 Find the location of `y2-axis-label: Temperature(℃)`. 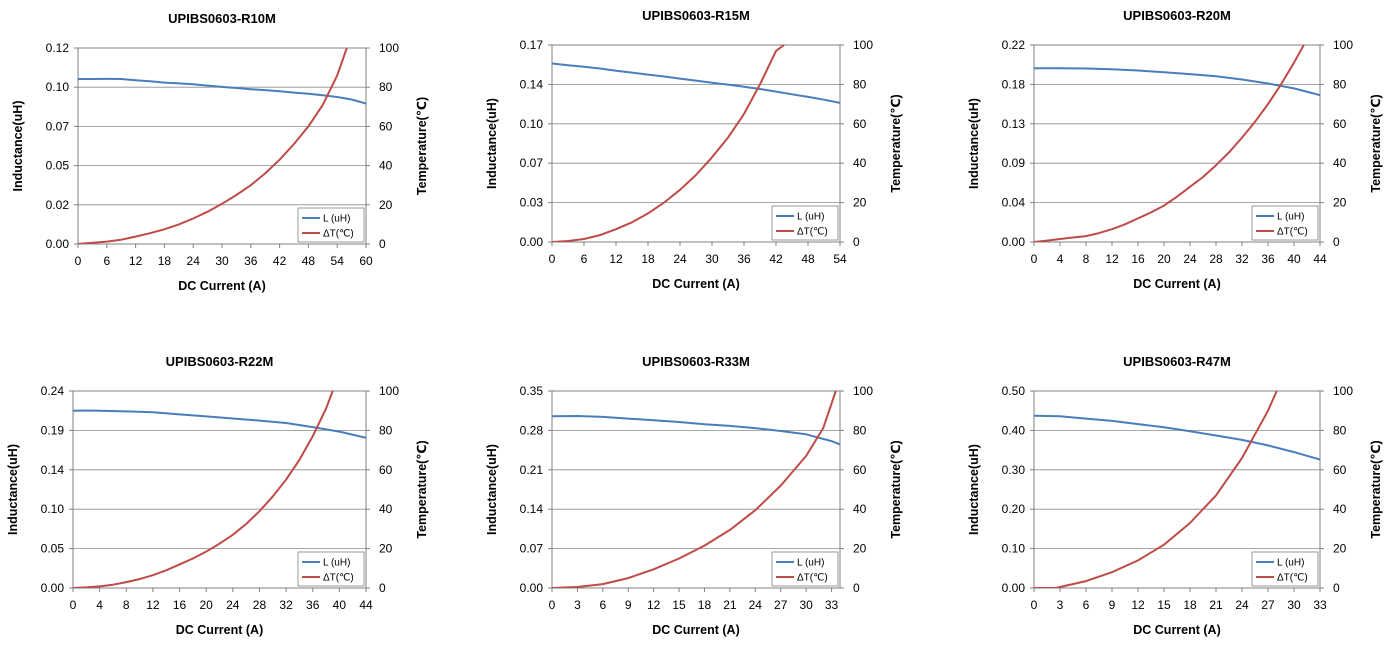

y2-axis-label: Temperature(℃) is located at coordinates (1376, 143).